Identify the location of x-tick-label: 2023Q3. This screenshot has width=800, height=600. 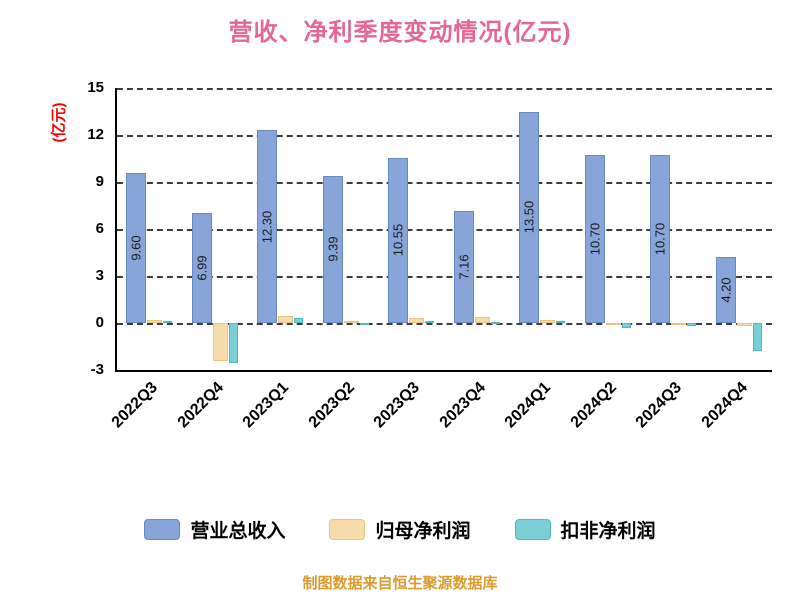
(397, 405).